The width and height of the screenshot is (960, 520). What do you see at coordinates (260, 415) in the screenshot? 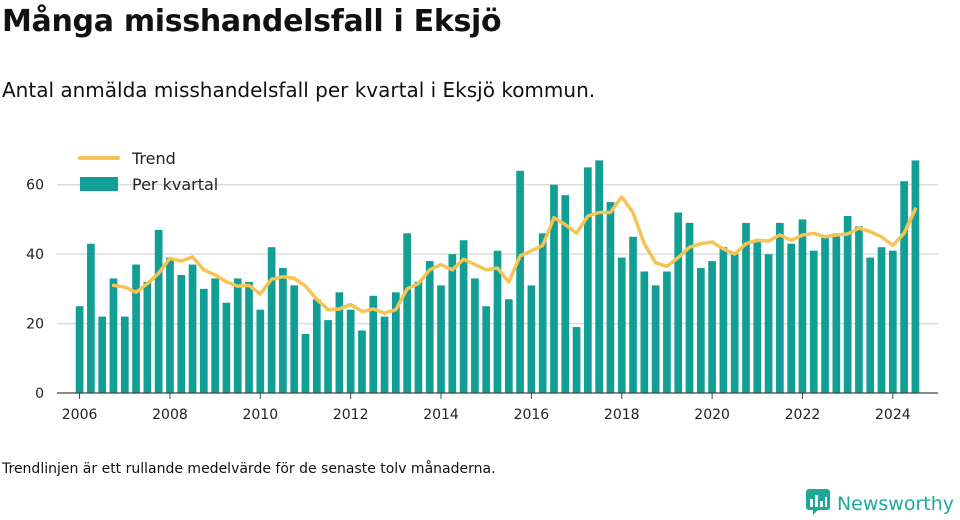
I see `x-tick-label: 2010` at bounding box center [260, 415].